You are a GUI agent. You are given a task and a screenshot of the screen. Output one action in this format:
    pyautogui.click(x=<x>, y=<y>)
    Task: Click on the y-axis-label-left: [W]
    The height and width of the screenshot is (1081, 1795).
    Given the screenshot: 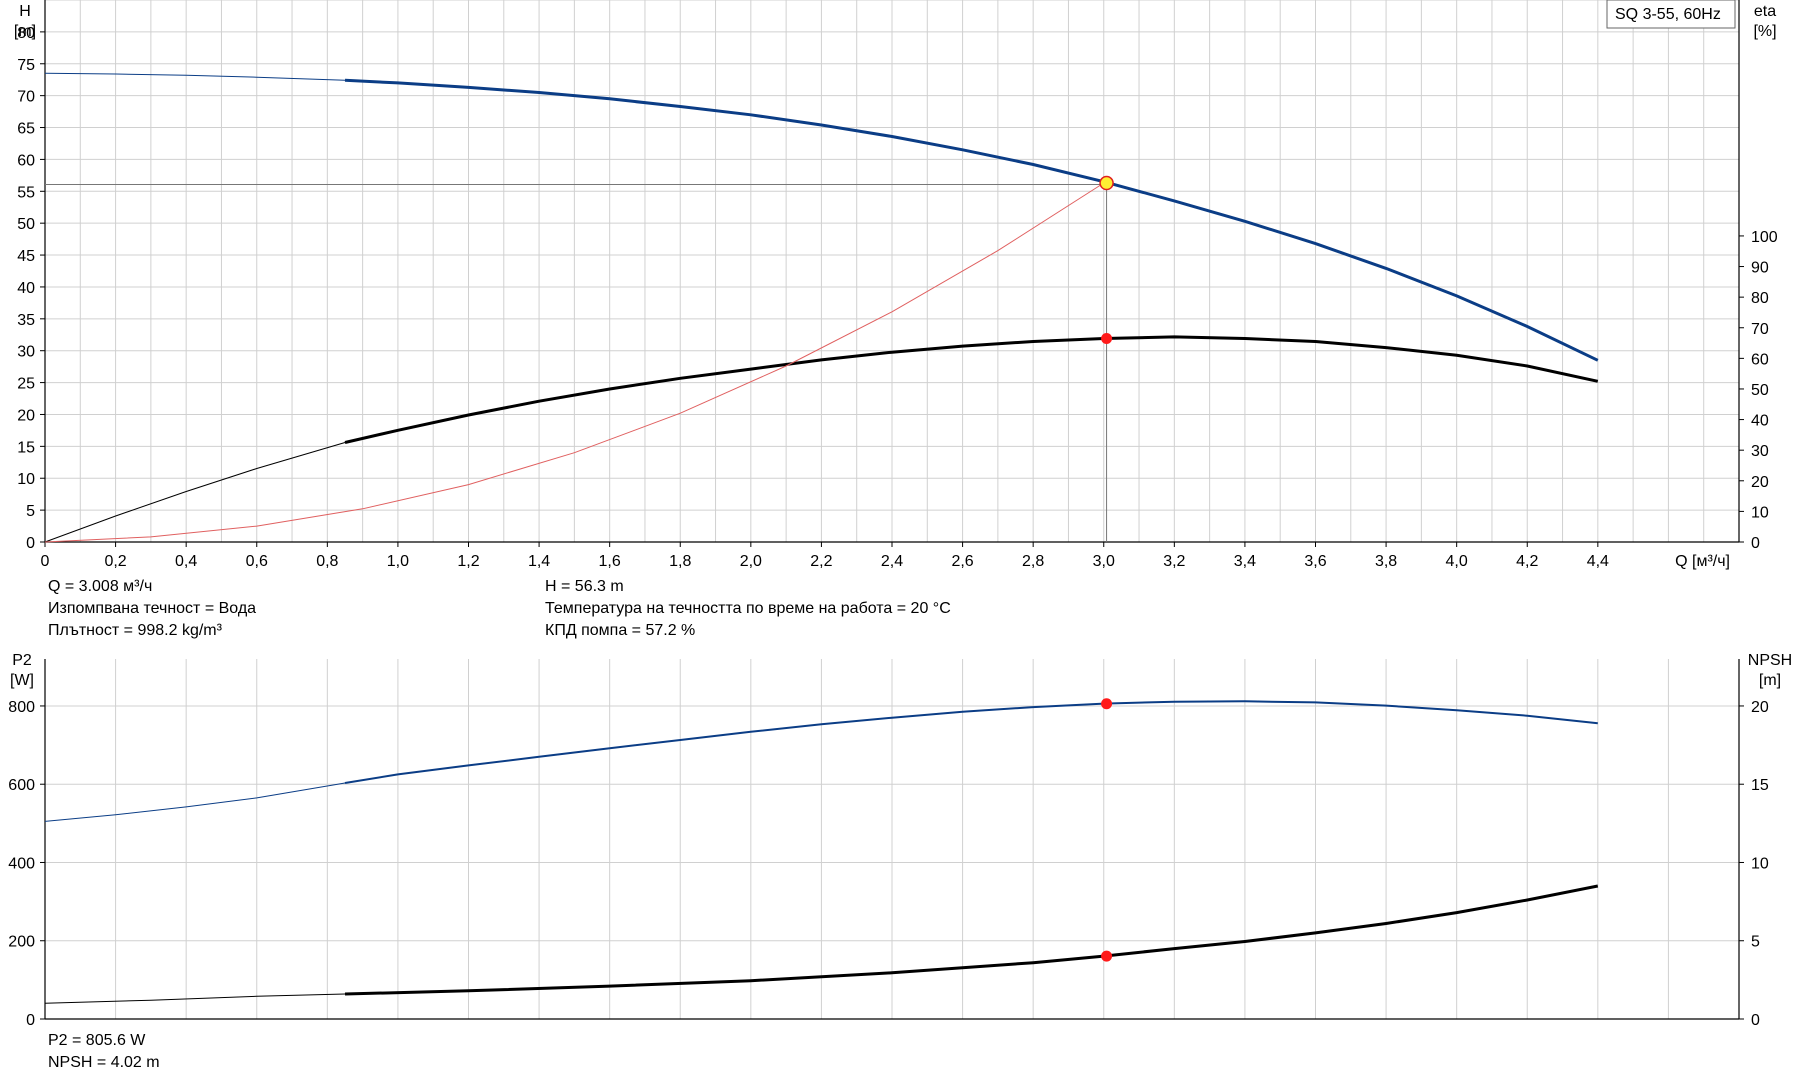 What is the action you would take?
    pyautogui.click(x=22, y=680)
    